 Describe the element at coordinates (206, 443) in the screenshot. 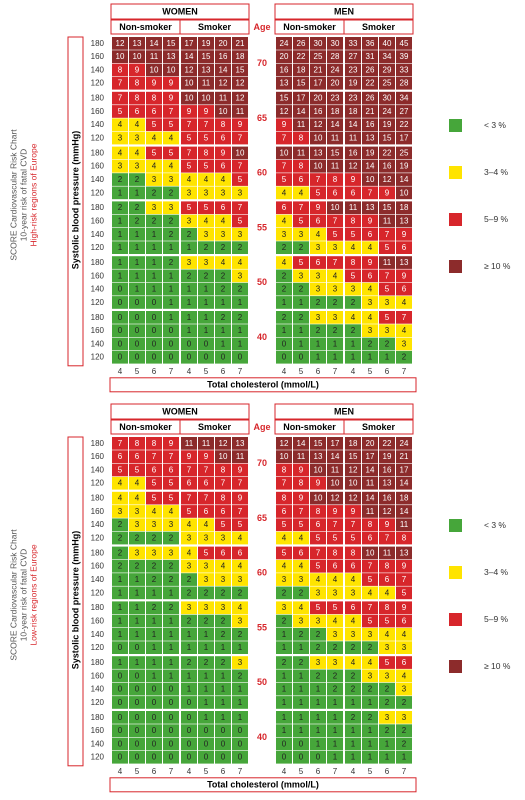

I see `risk-value: 11` at that location.